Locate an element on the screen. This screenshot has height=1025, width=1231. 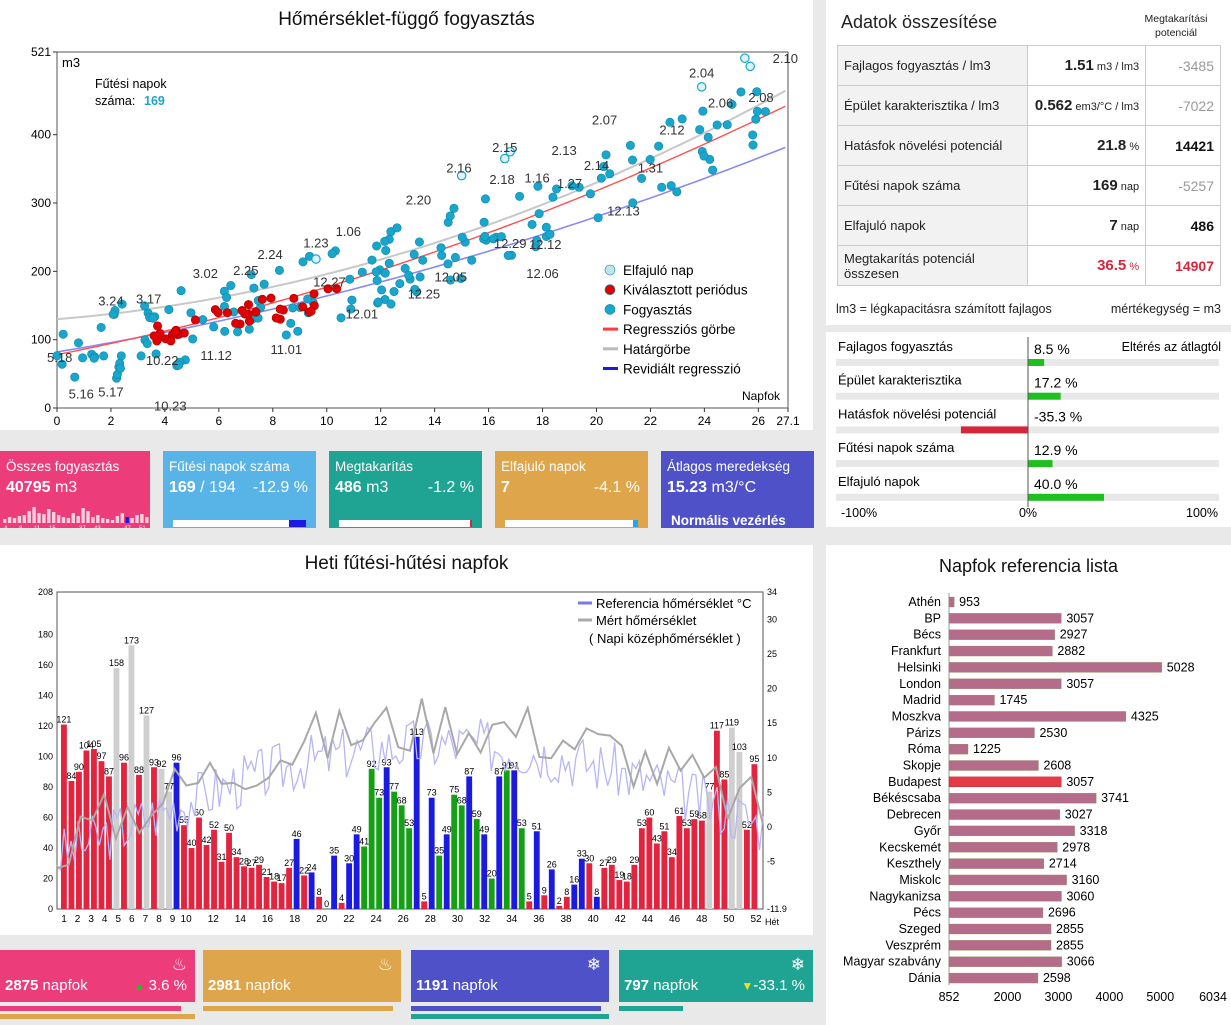
week-tick-label: 30 is located at coordinates (458, 919).